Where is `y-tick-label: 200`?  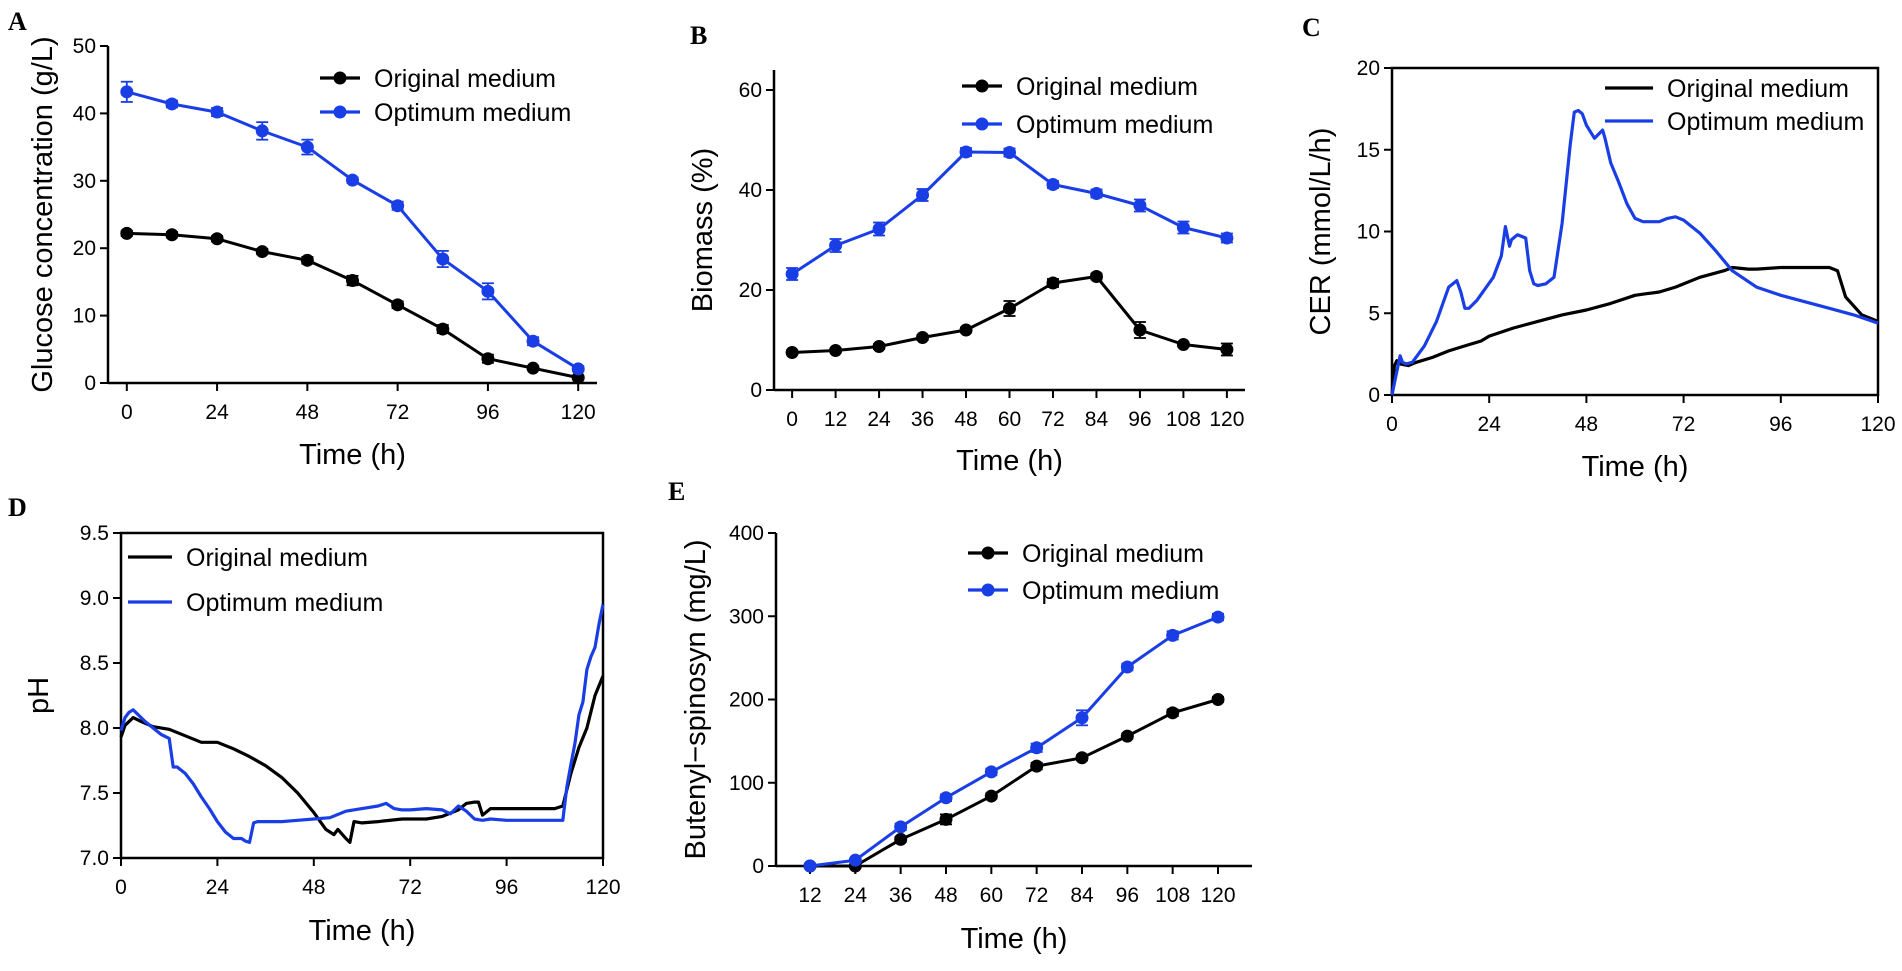
y-tick-label: 200 is located at coordinates (746, 700).